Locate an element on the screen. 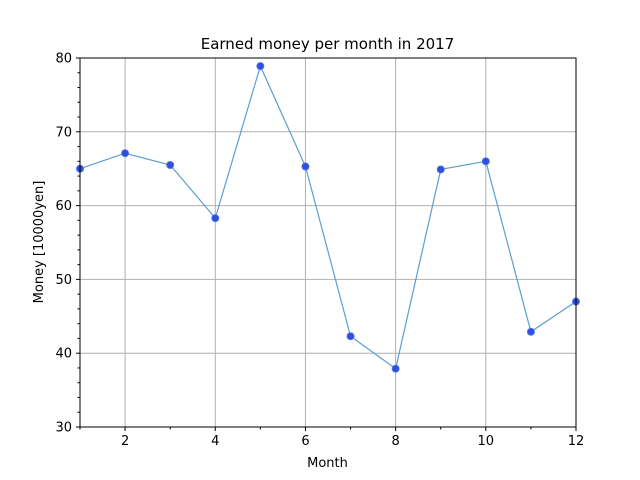  x-axis-title: Month is located at coordinates (327, 463).